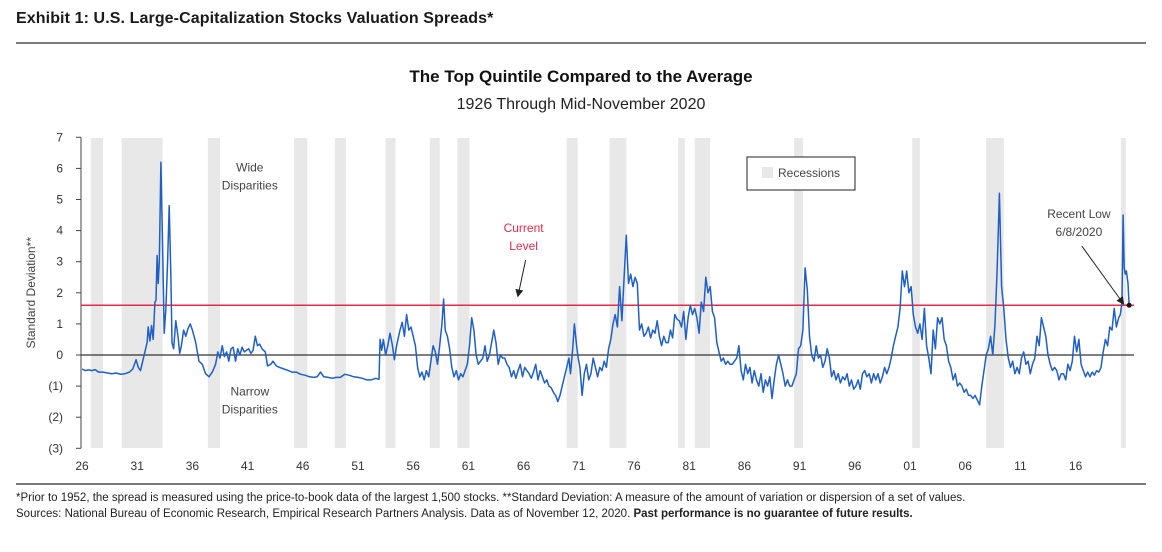  What do you see at coordinates (607, 330) in the screenshot?
I see `reference-lines` at bounding box center [607, 330].